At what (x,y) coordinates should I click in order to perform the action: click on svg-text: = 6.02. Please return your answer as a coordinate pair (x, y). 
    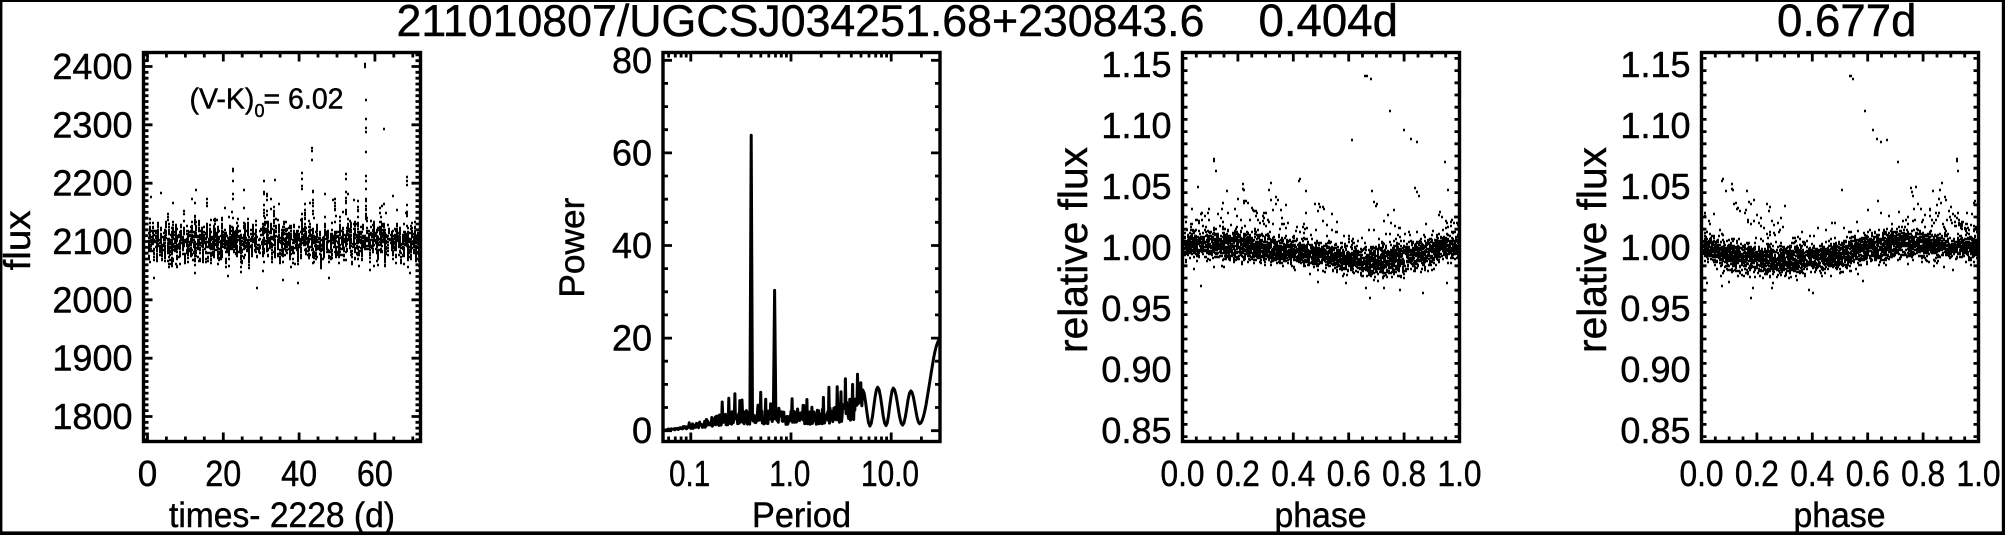
    Looking at the image, I should click on (304, 100).